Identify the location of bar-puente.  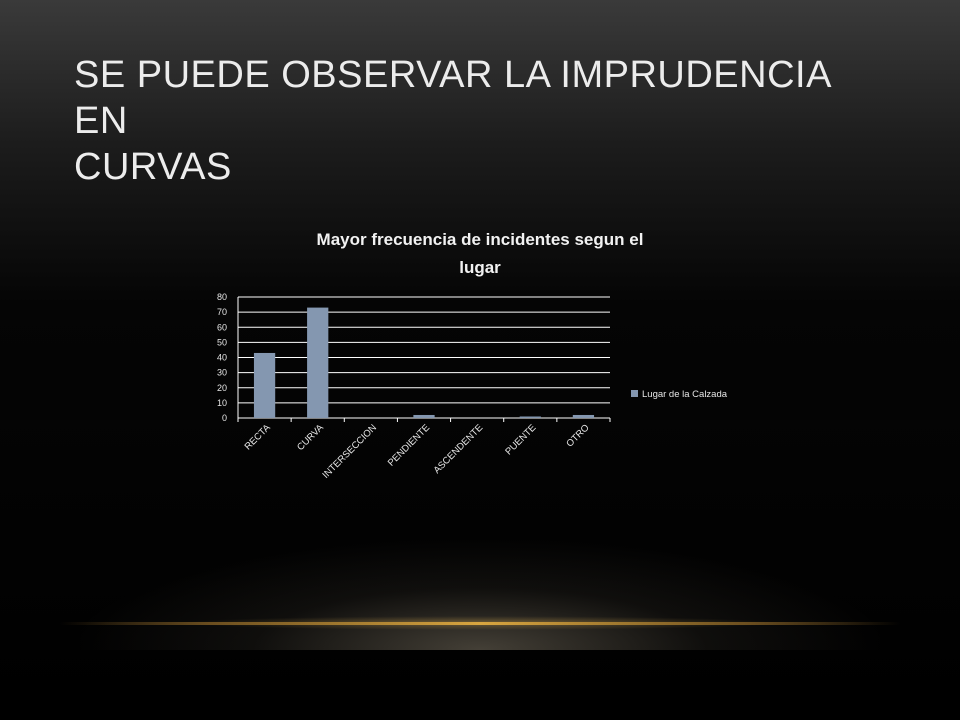
(530, 417).